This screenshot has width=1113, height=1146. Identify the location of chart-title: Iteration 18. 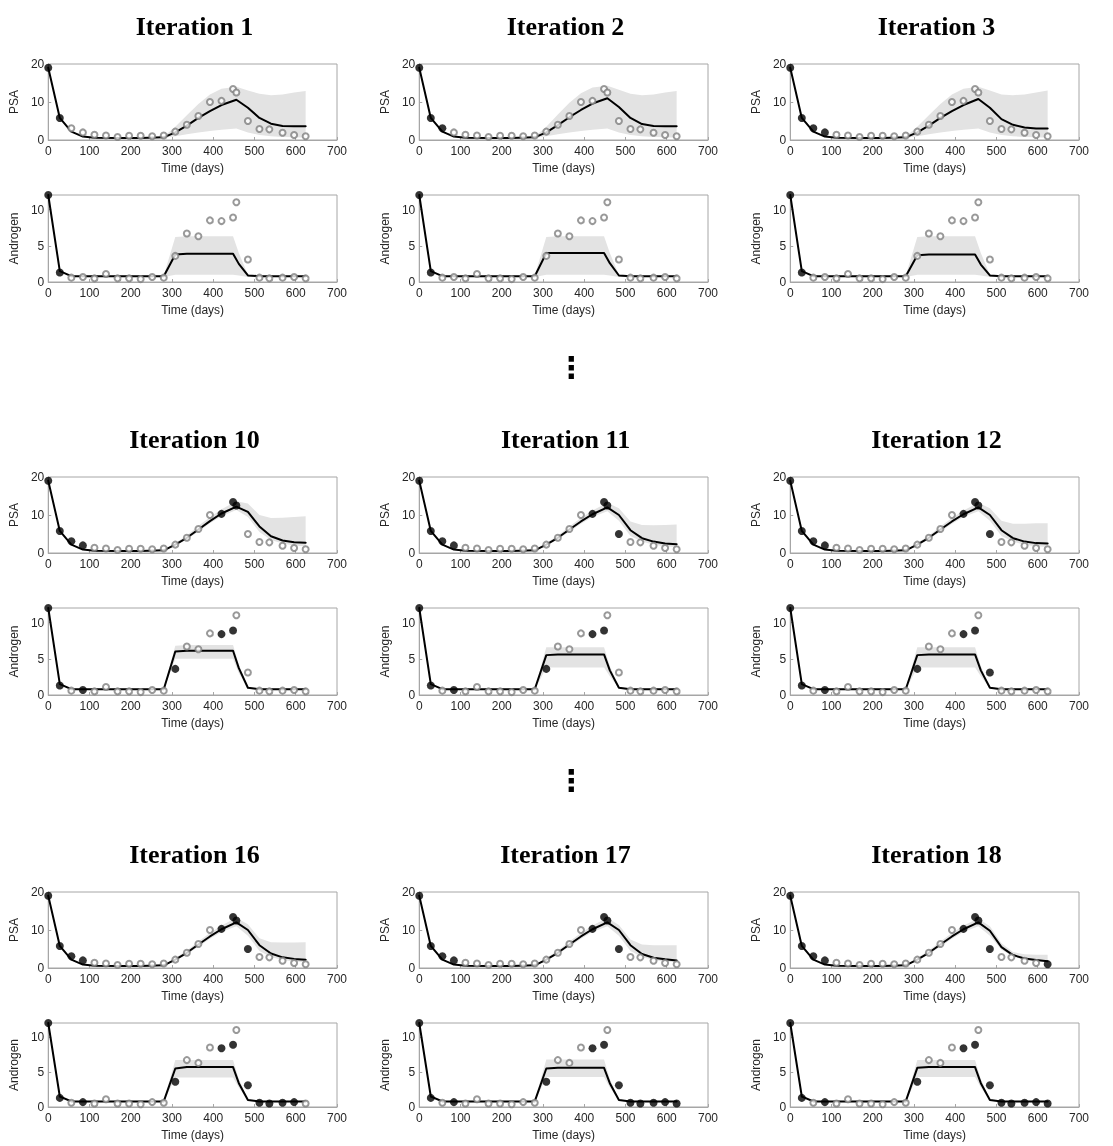
(936, 854).